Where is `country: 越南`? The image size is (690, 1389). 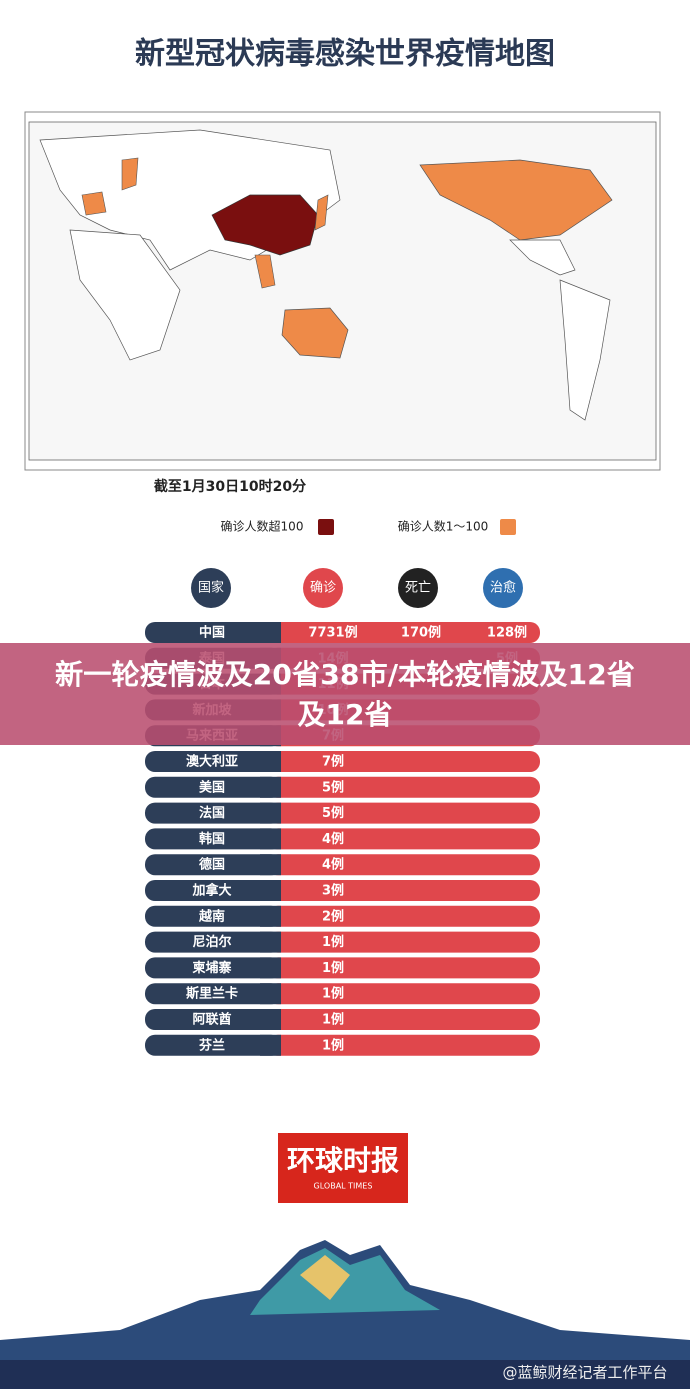 country: 越南 is located at coordinates (211, 916).